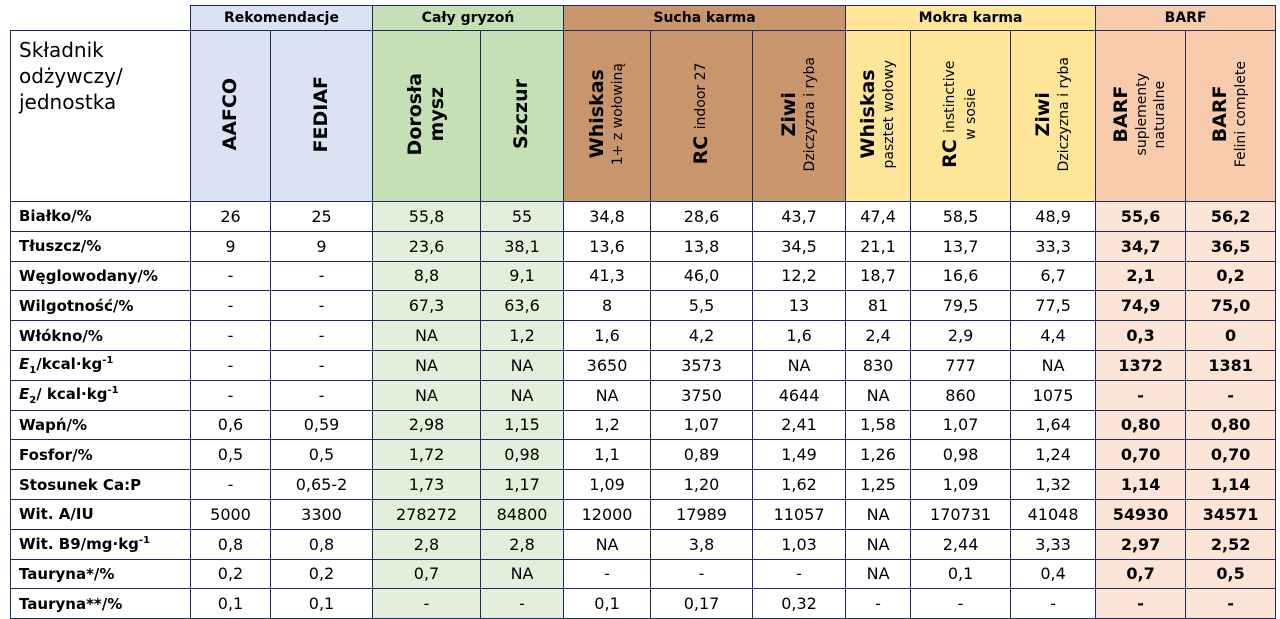 The height and width of the screenshot is (619, 1280). What do you see at coordinates (33, 370) in the screenshot?
I see `label-sub: 1` at bounding box center [33, 370].